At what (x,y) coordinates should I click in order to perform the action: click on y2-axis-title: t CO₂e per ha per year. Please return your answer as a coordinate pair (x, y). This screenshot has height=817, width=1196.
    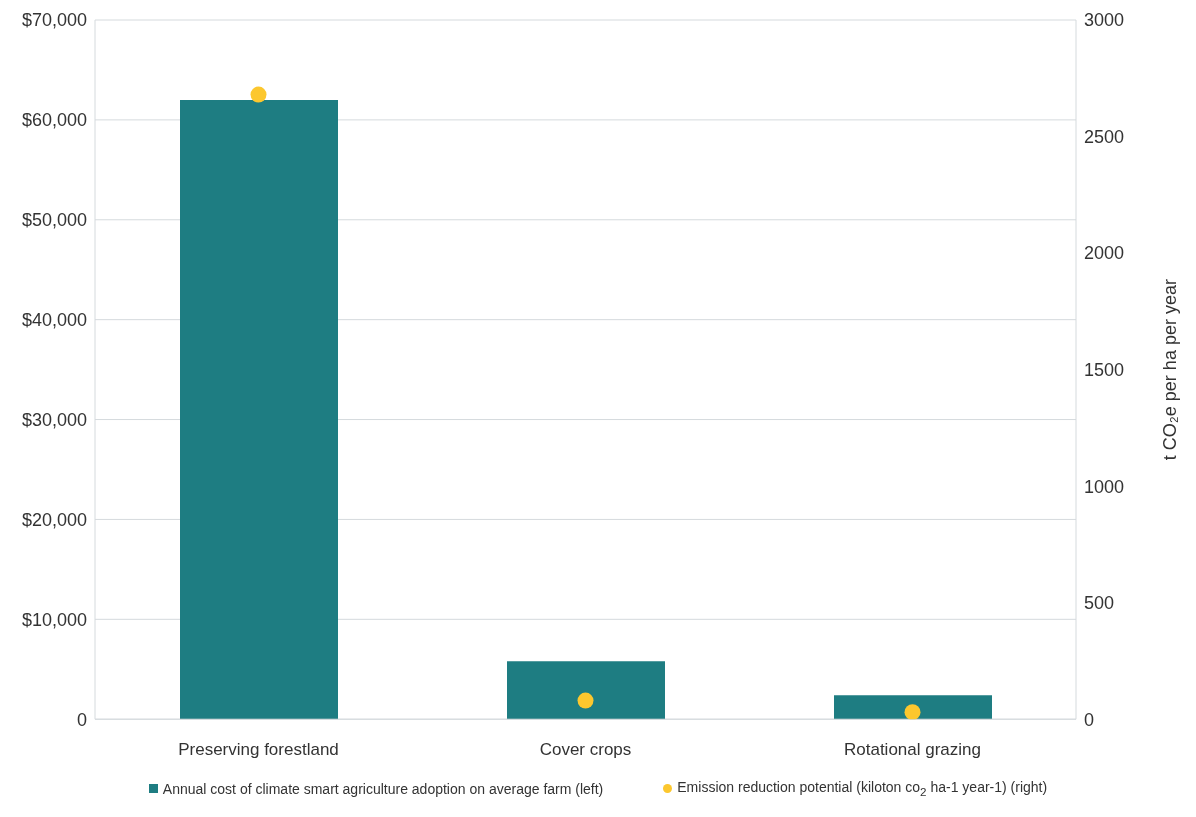
    Looking at the image, I should click on (1170, 370).